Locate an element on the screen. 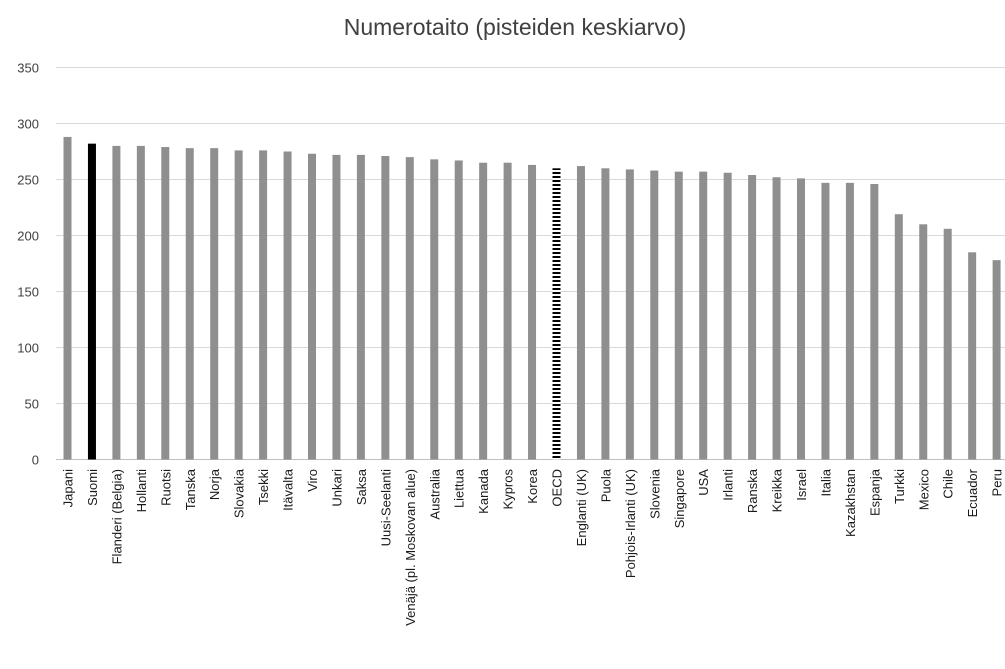  x-tick-label: Kreikka is located at coordinates (777, 490).